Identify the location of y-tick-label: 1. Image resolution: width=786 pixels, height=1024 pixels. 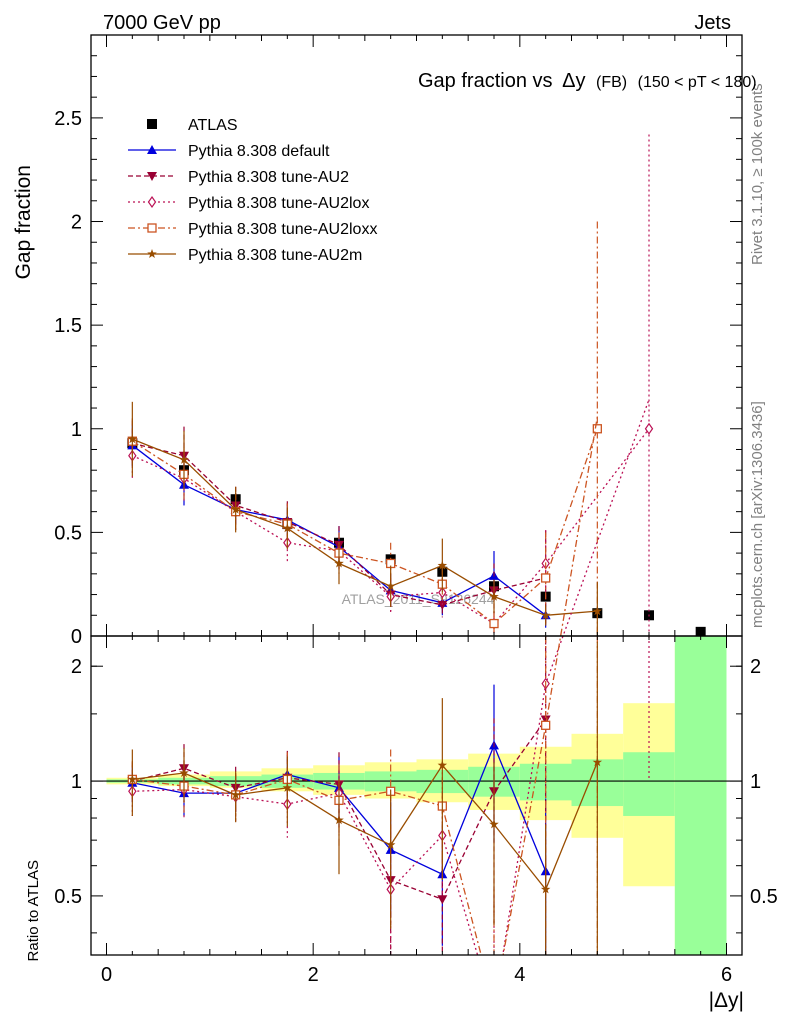
(76, 430).